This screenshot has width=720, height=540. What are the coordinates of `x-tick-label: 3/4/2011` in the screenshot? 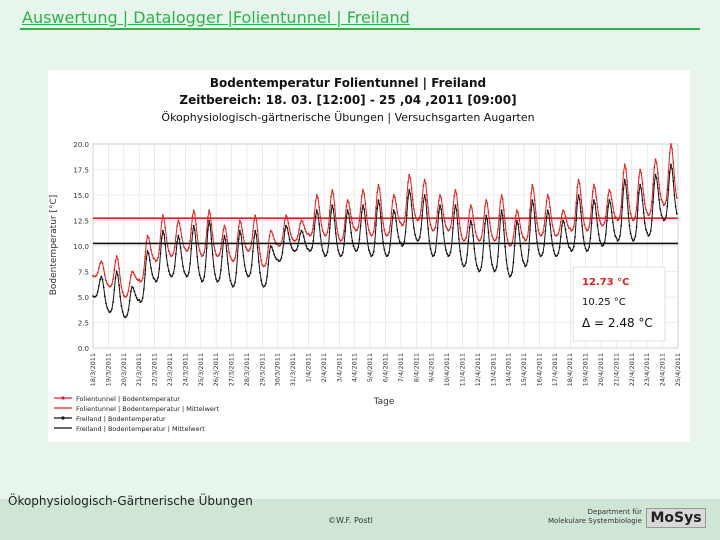 It's located at (339, 367).